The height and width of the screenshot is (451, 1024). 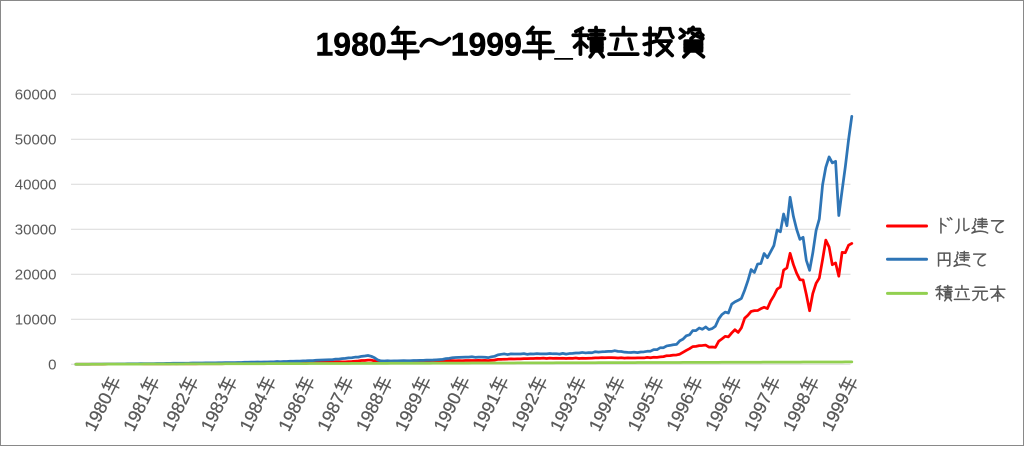 I want to click on svg-text: 10000, so click(x=36, y=320).